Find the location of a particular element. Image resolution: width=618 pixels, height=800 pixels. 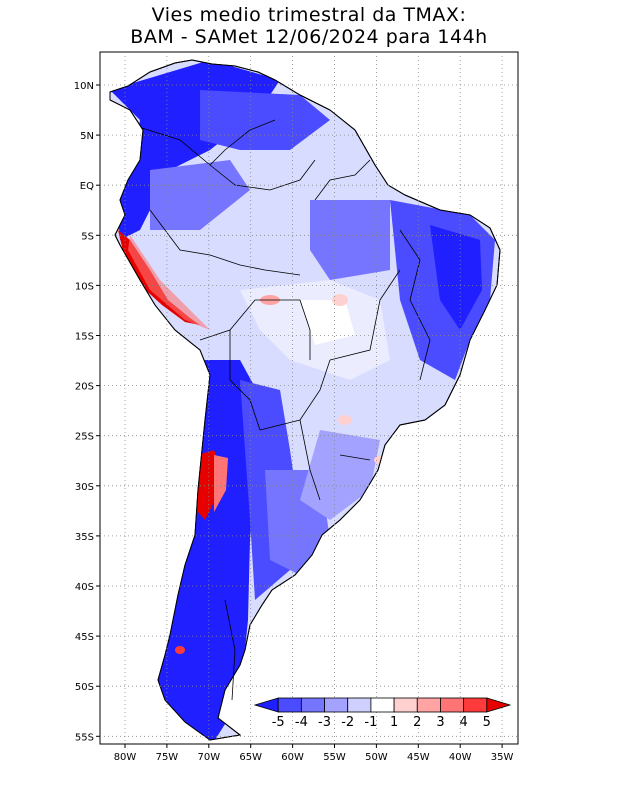

colorbar-label: 3 is located at coordinates (440, 722).